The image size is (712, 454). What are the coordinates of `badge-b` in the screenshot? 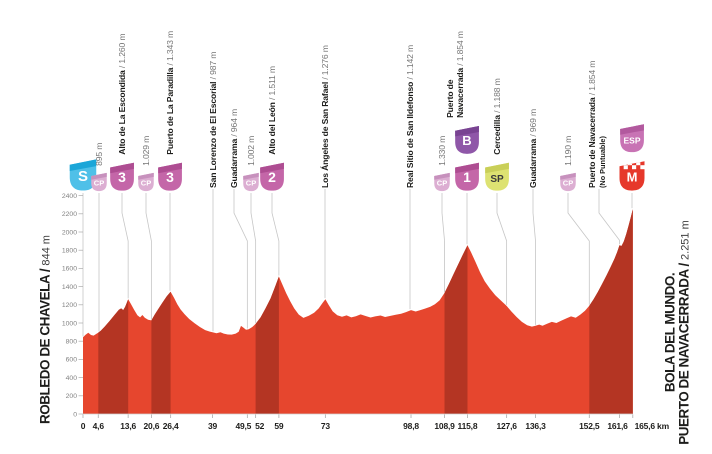 It's located at (467, 139).